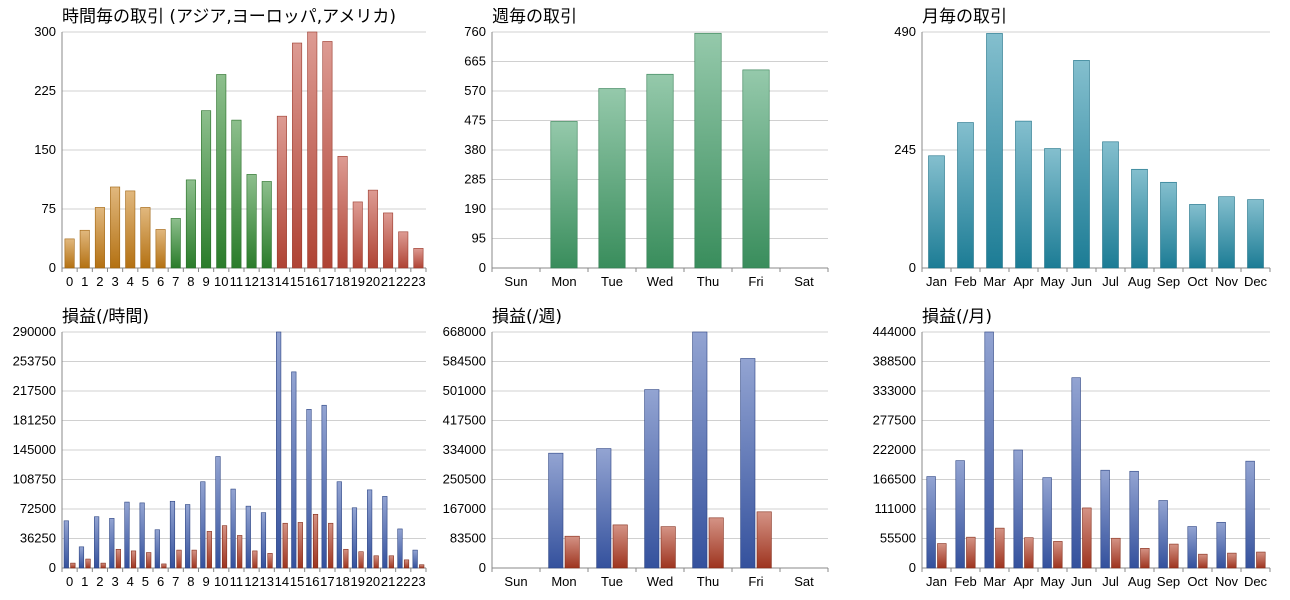 The height and width of the screenshot is (600, 1290). What do you see at coordinates (190, 281) in the screenshot?
I see `x-tick-label: 8` at bounding box center [190, 281].